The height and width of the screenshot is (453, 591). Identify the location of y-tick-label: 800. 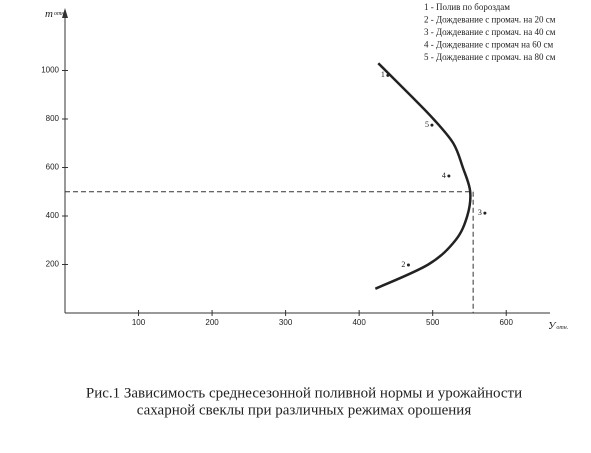
(53, 118).